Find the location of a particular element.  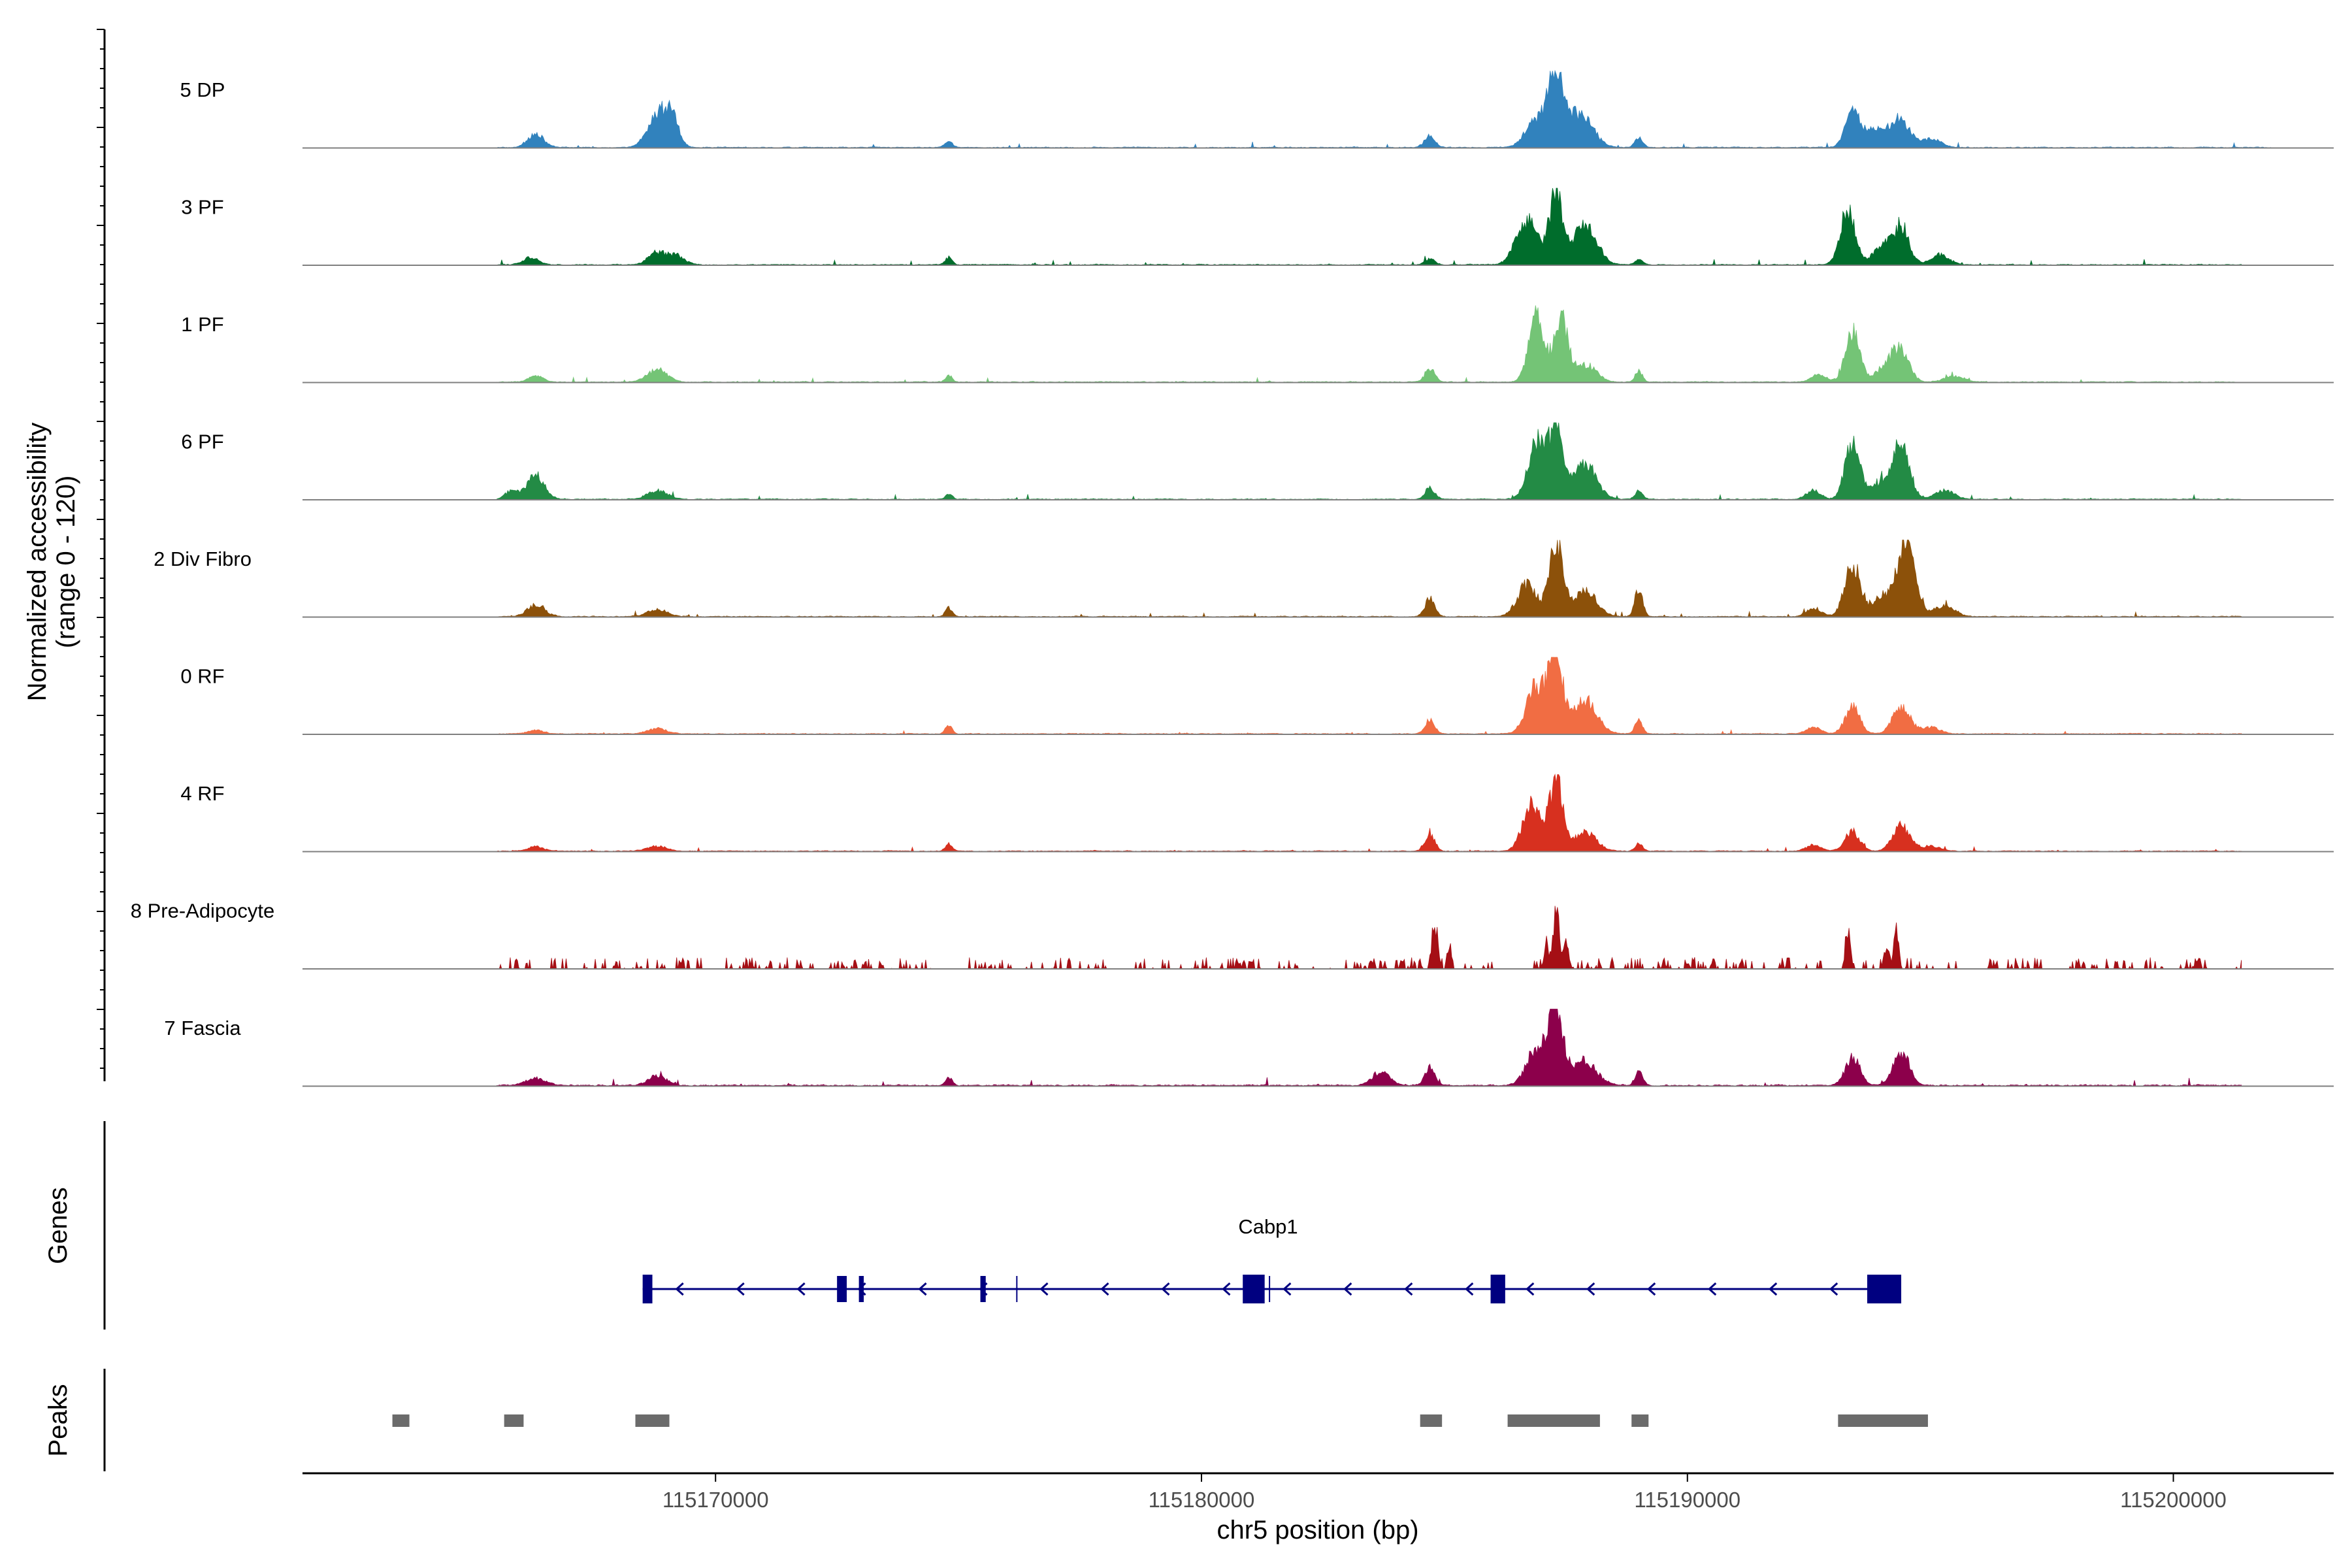

coverage-track: 3 PF is located at coordinates (1257, 227).